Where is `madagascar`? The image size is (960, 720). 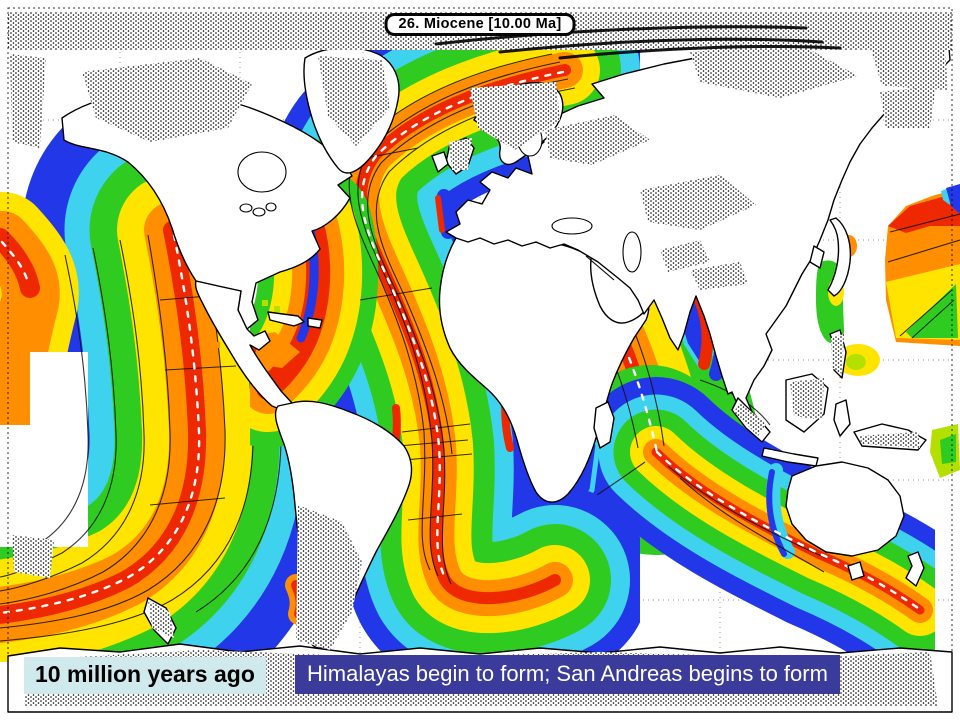
madagascar is located at coordinates (604, 425).